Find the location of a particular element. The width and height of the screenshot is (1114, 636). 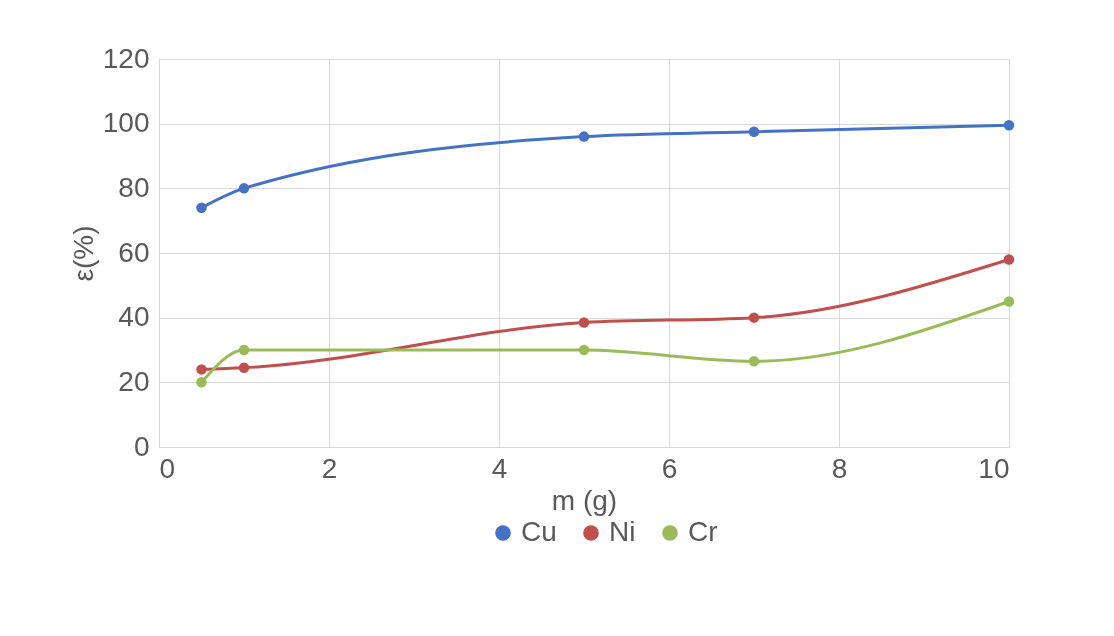

x-tick-label: 6 is located at coordinates (669, 468).